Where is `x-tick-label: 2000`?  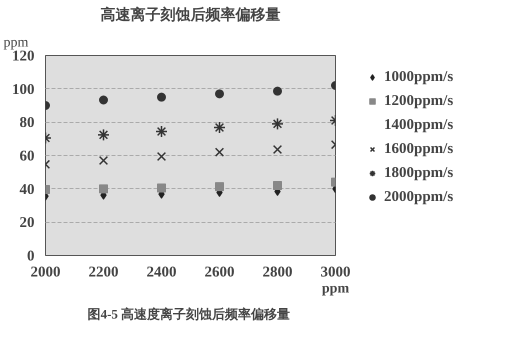
x-tick-label: 2000 is located at coordinates (45, 272).